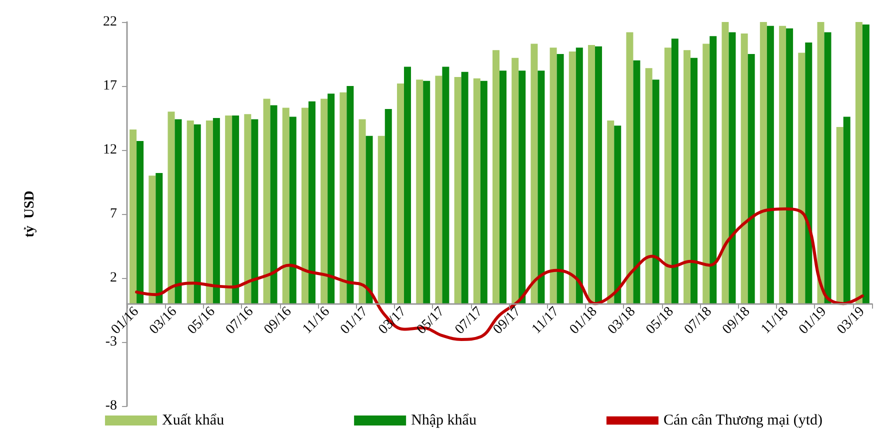 The image size is (876, 430). Describe the element at coordinates (110, 86) in the screenshot. I see `y-tick-label: 17` at that location.